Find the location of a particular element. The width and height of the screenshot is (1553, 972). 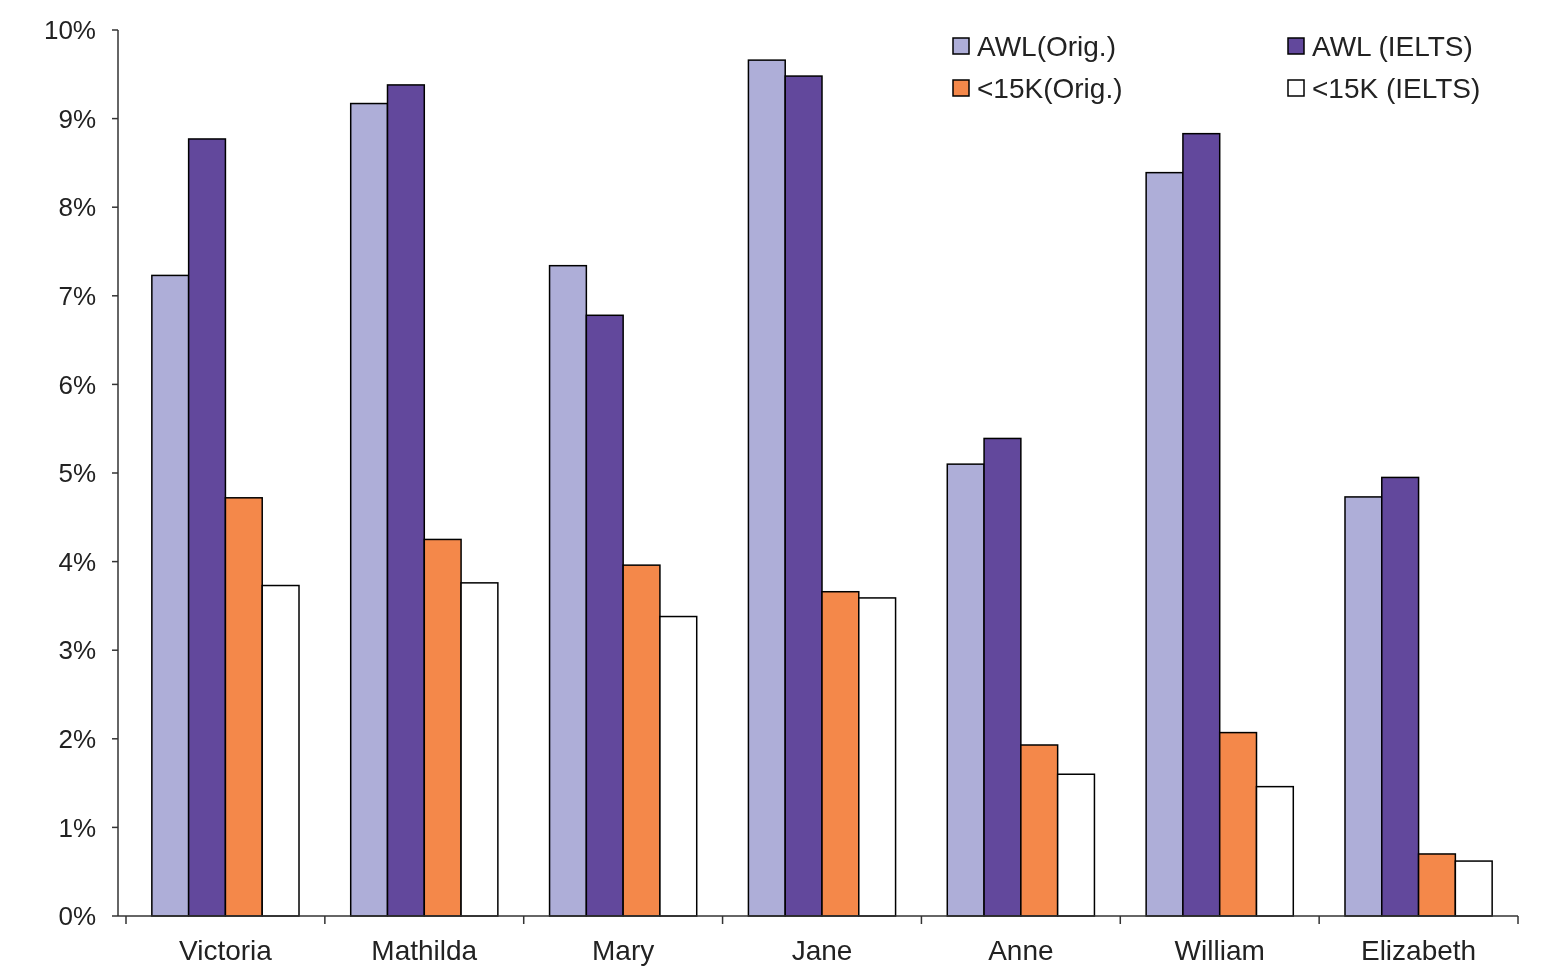

x-tick-label: Anne is located at coordinates (1021, 950).